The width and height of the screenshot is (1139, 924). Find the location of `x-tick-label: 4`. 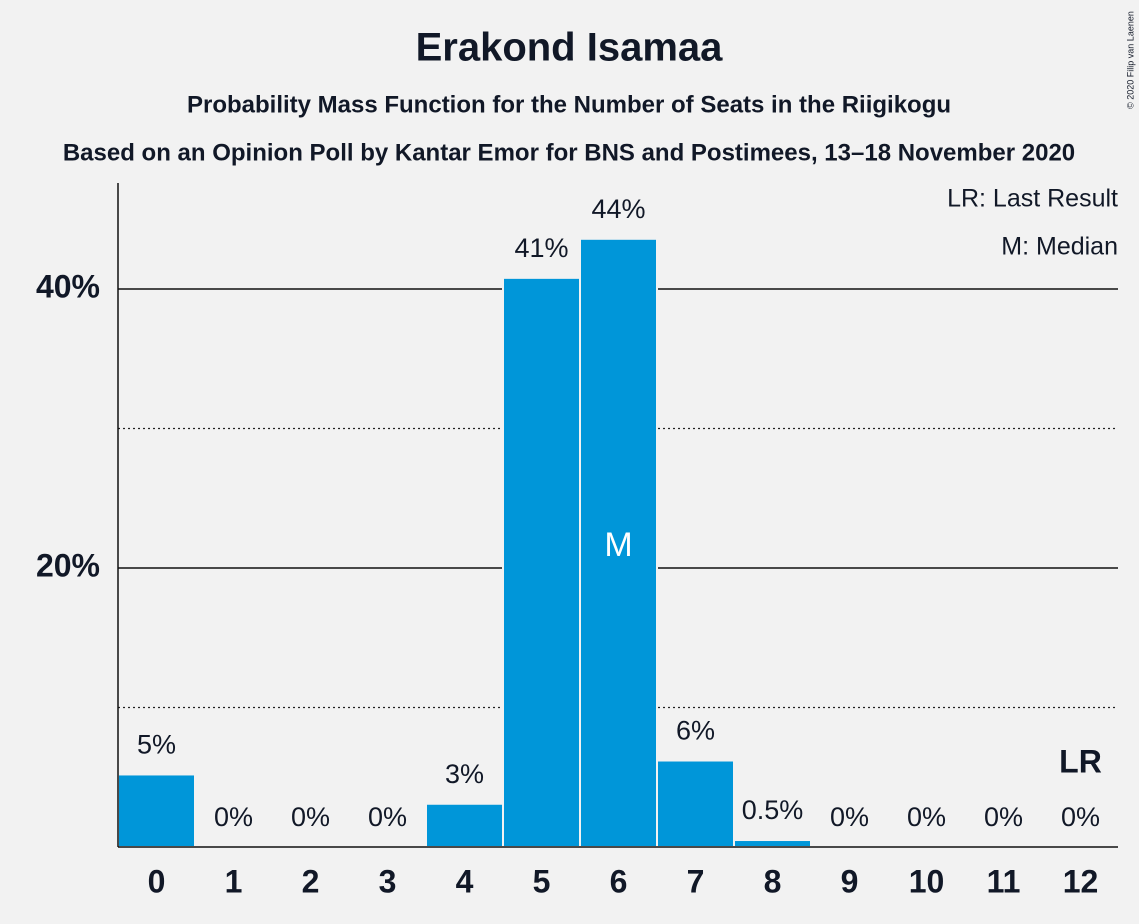

x-tick-label: 4 is located at coordinates (465, 881).